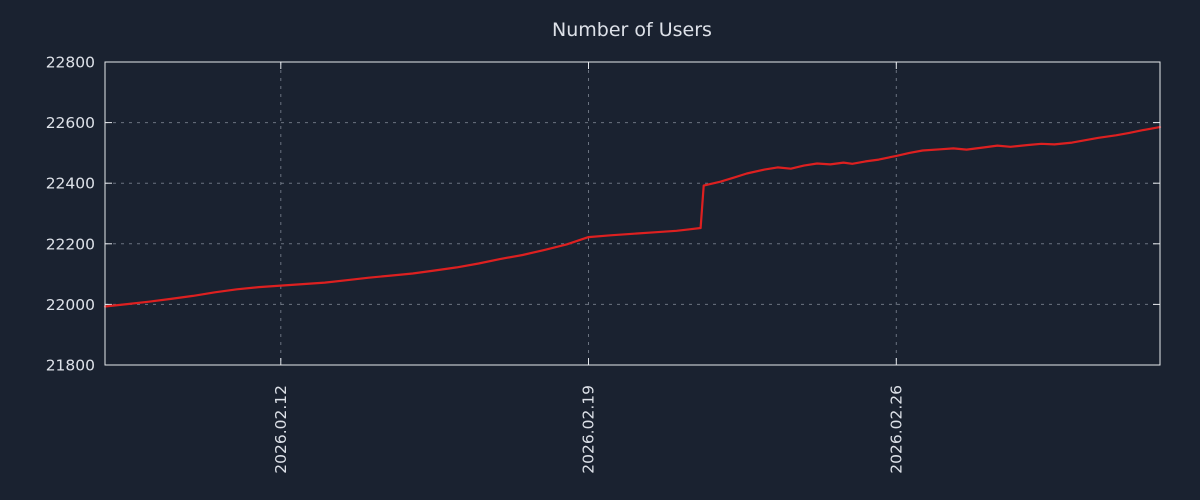 The width and height of the screenshot is (1200, 500). Describe the element at coordinates (589, 429) in the screenshot. I see `x-tick-label: 2026.02.19` at that location.